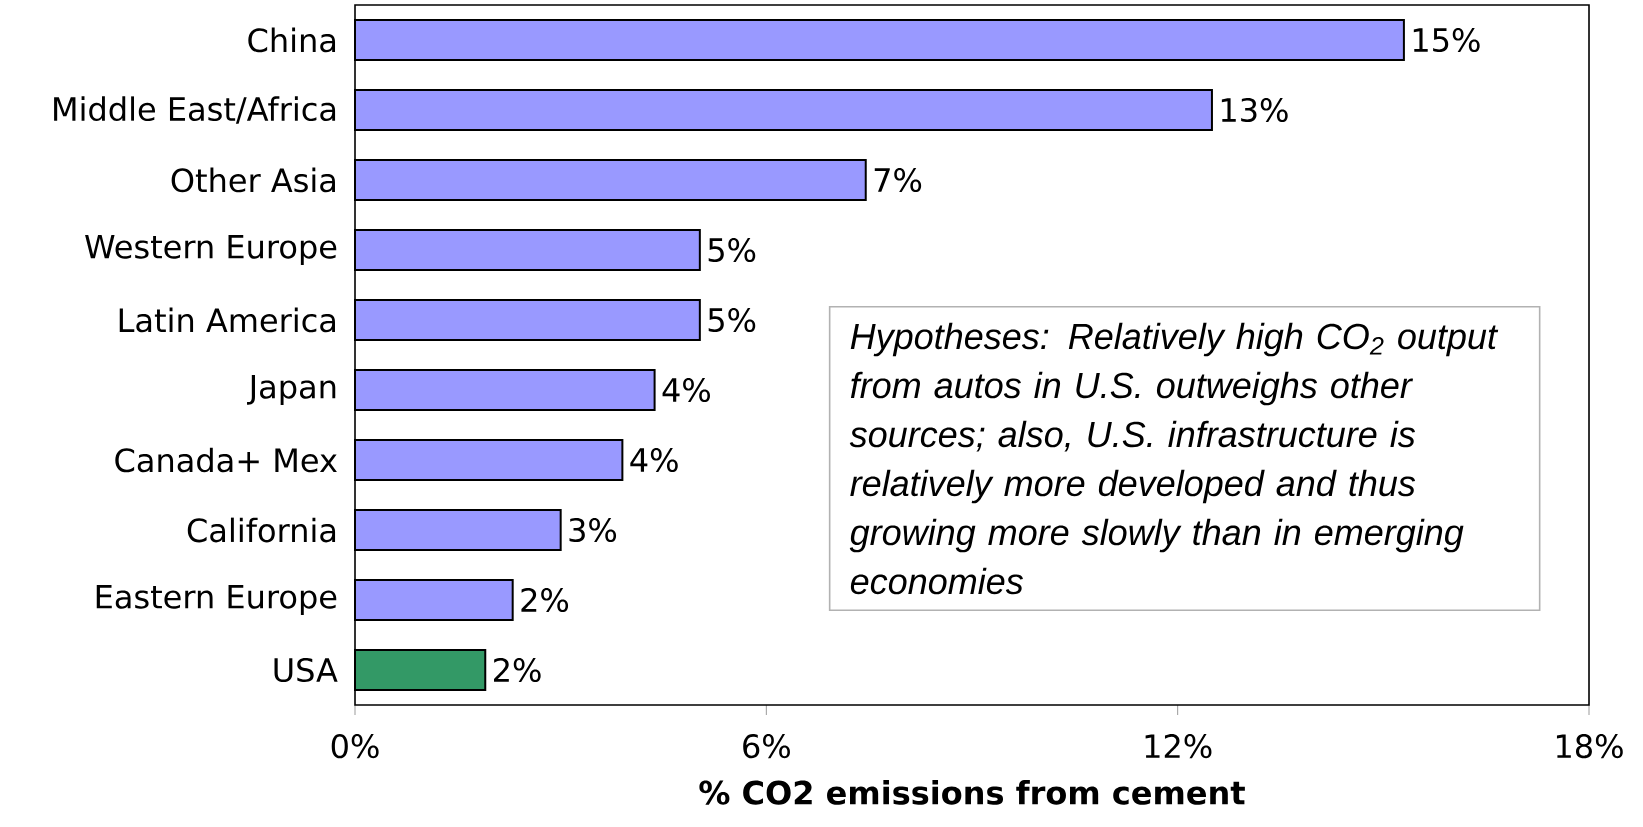  I want to click on x-tick-label: 0%, so click(355, 746).